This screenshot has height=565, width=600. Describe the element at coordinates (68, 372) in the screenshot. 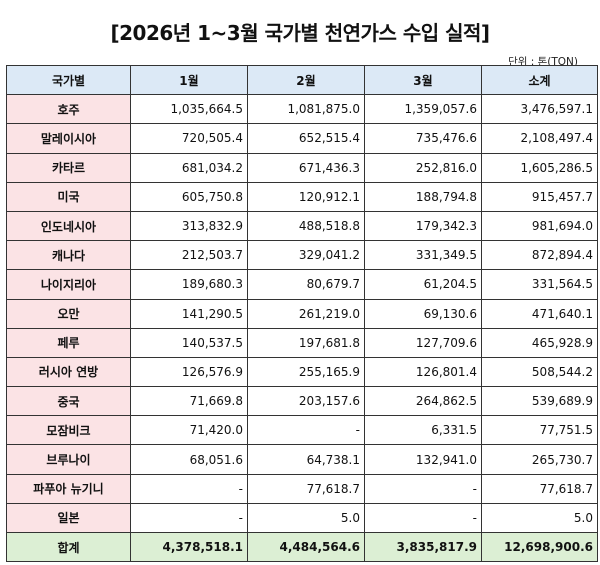

I see `country-cell: 러시아 연방` at that location.